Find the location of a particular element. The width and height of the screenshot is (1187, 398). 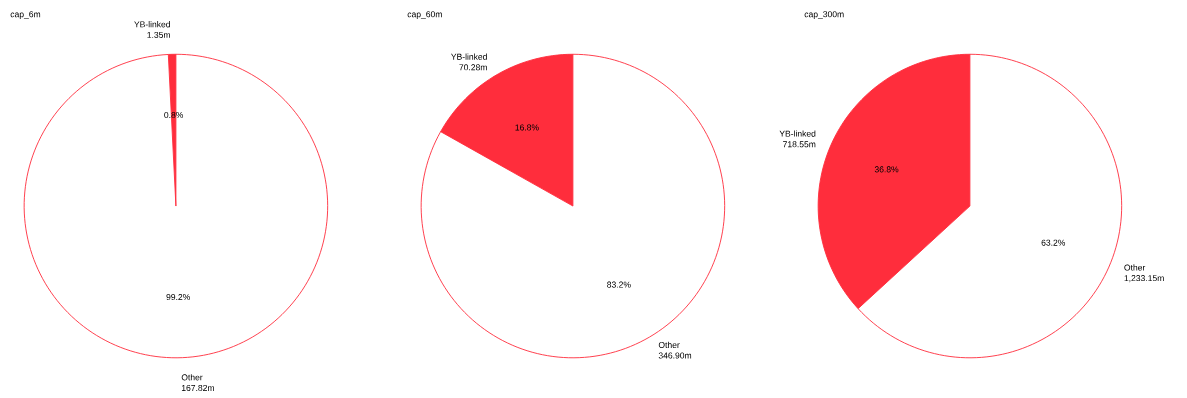

chart-title: cap_60m is located at coordinates (424, 15).